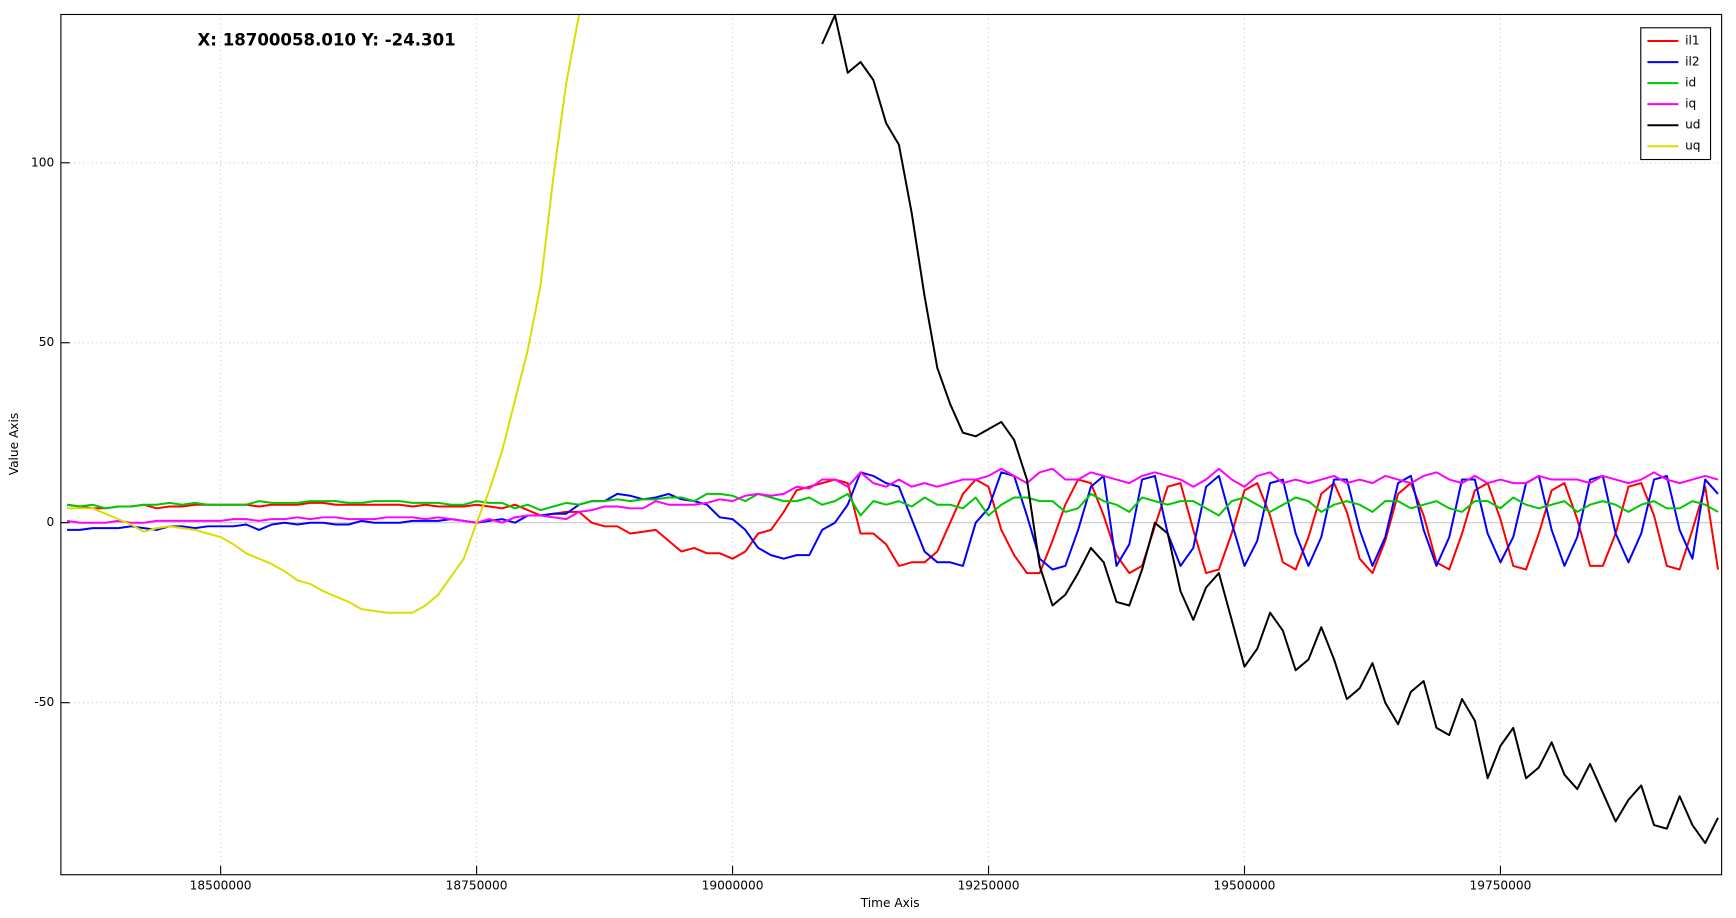 The height and width of the screenshot is (918, 1736). Describe the element at coordinates (51, 522) in the screenshot. I see `y-tick-label: 0` at that location.